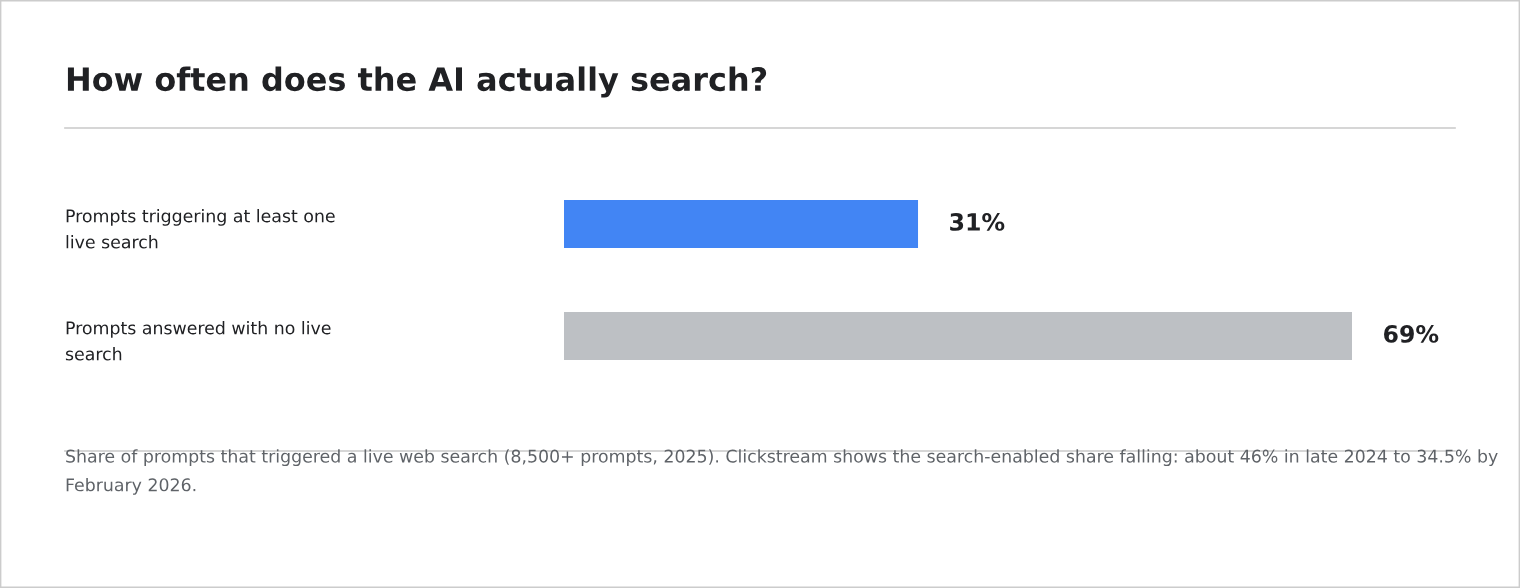  What do you see at coordinates (200, 229) in the screenshot?
I see `y-tick-label: Prompts triggering at least one live search` at bounding box center [200, 229].